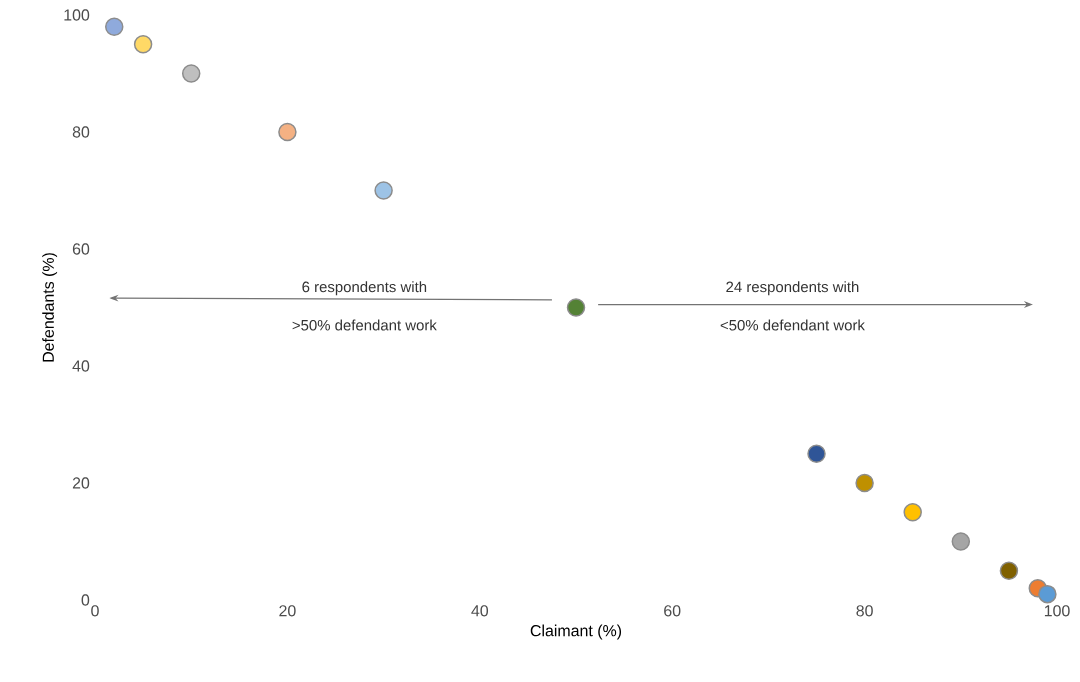 The width and height of the screenshot is (1080, 682). I want to click on x-tick-label: 0, so click(95, 611).